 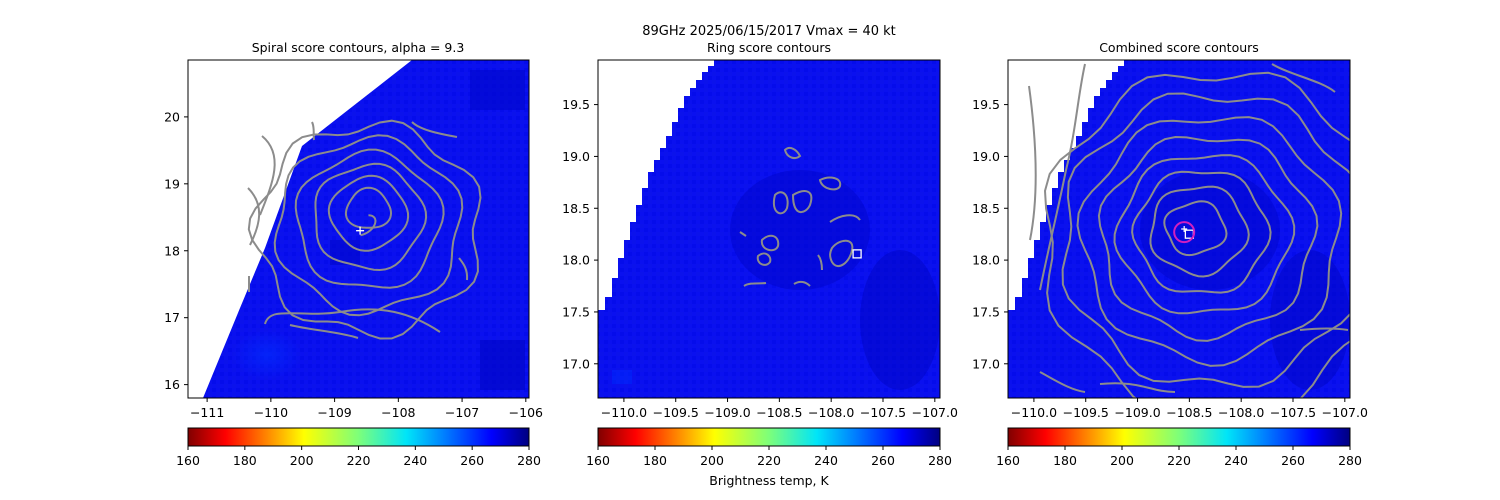 I want to click on colorbar-spiral-ticks: 160 180 200 220 240 260 280, so click(x=358, y=457).